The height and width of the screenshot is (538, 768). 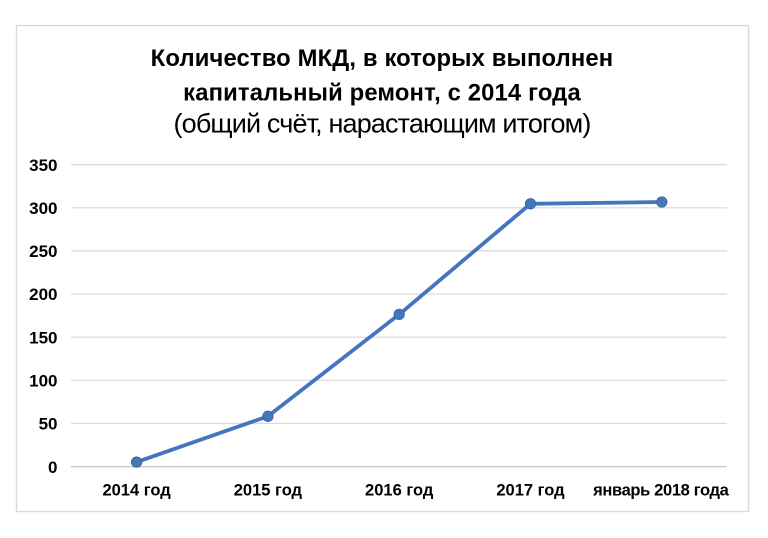 I want to click on svg-text: 350, so click(x=43, y=165).